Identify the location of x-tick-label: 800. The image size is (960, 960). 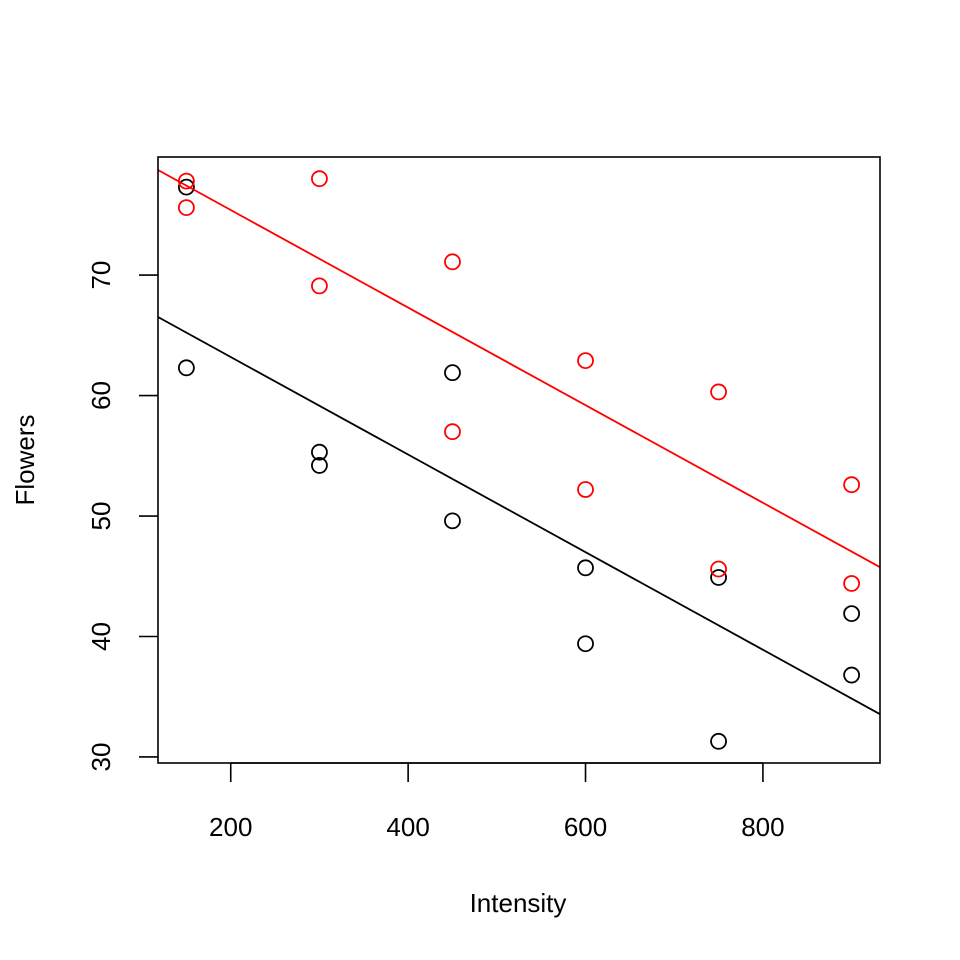
(762, 827).